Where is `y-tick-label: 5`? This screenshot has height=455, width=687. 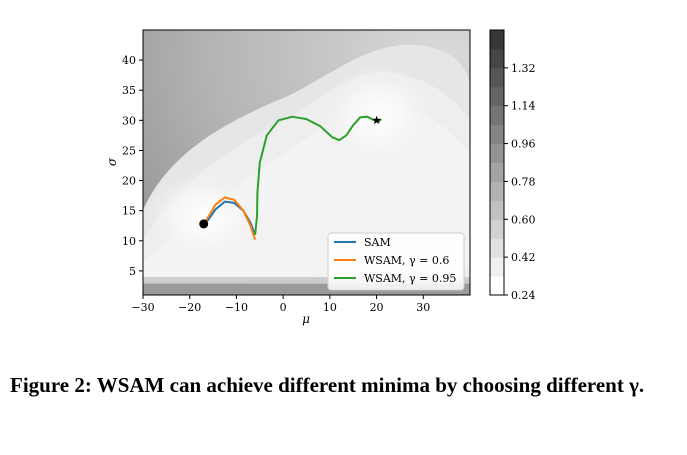 y-tick-label: 5 is located at coordinates (132, 271).